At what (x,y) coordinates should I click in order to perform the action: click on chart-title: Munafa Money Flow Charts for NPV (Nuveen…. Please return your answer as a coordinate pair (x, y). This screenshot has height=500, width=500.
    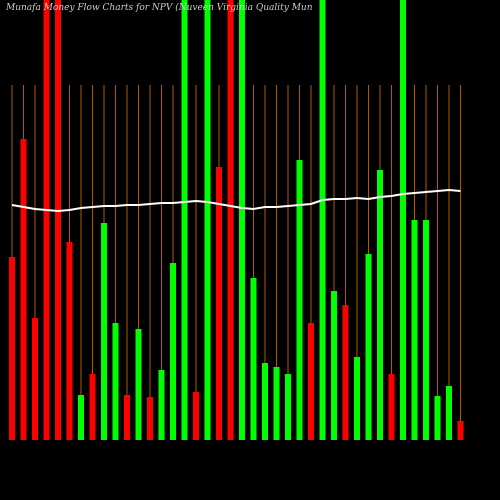
    Looking at the image, I should click on (159, 7).